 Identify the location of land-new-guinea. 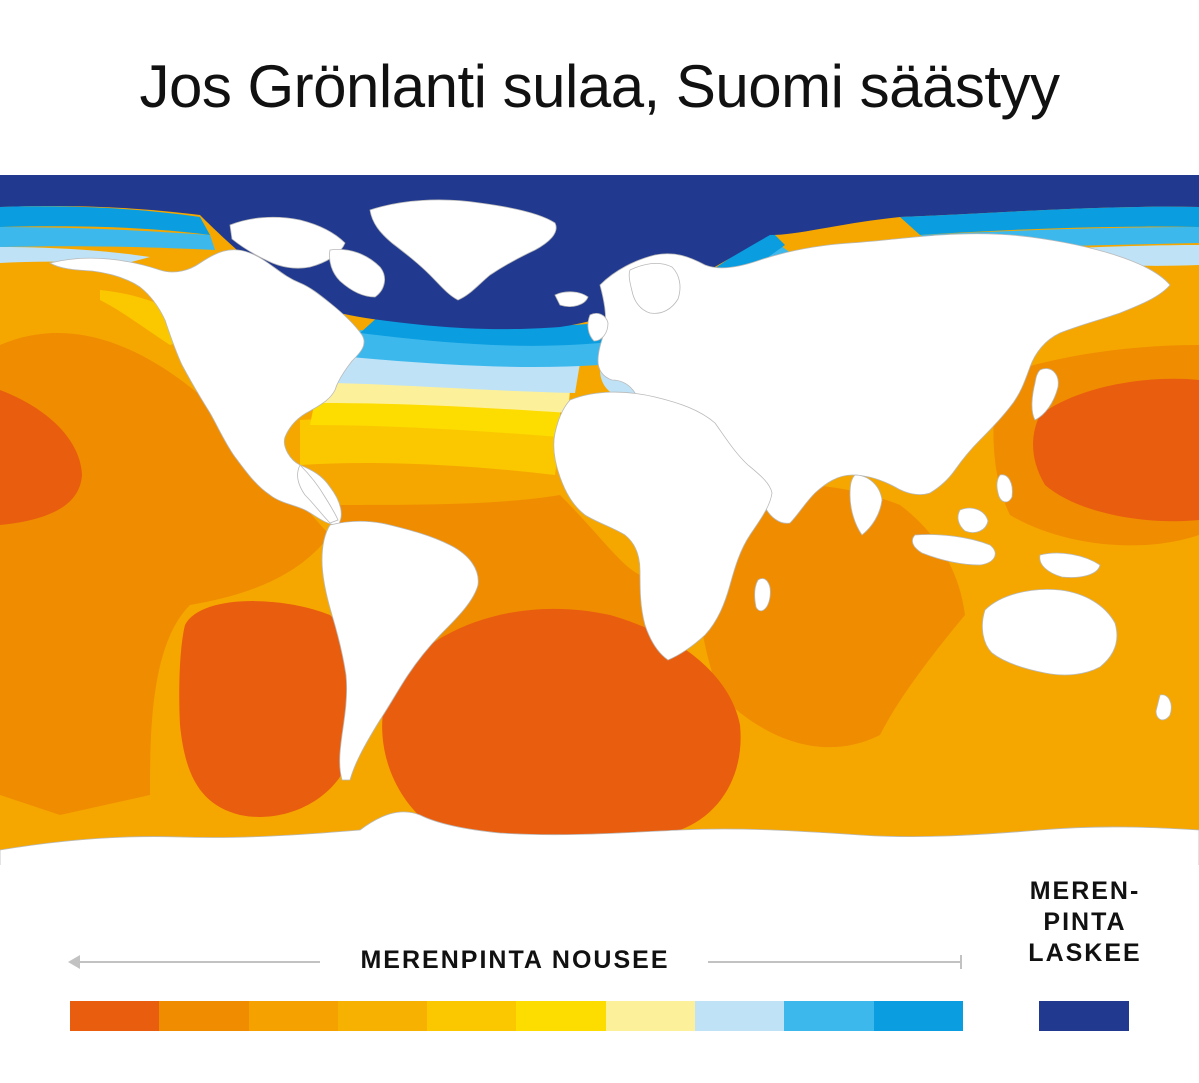
(1070, 565).